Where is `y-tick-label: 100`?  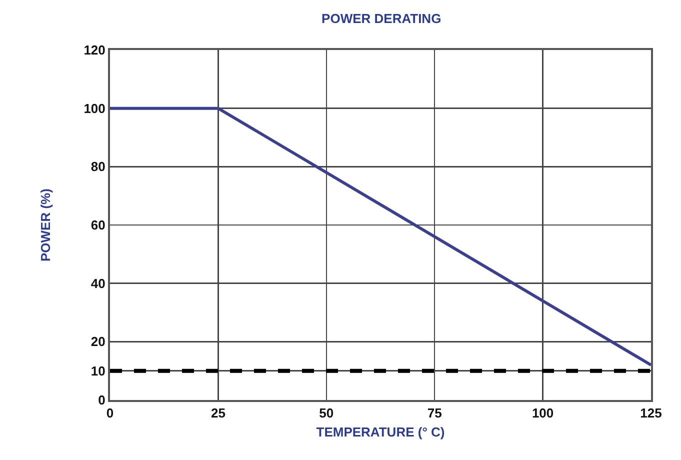
y-tick-label: 100 is located at coordinates (95, 108).